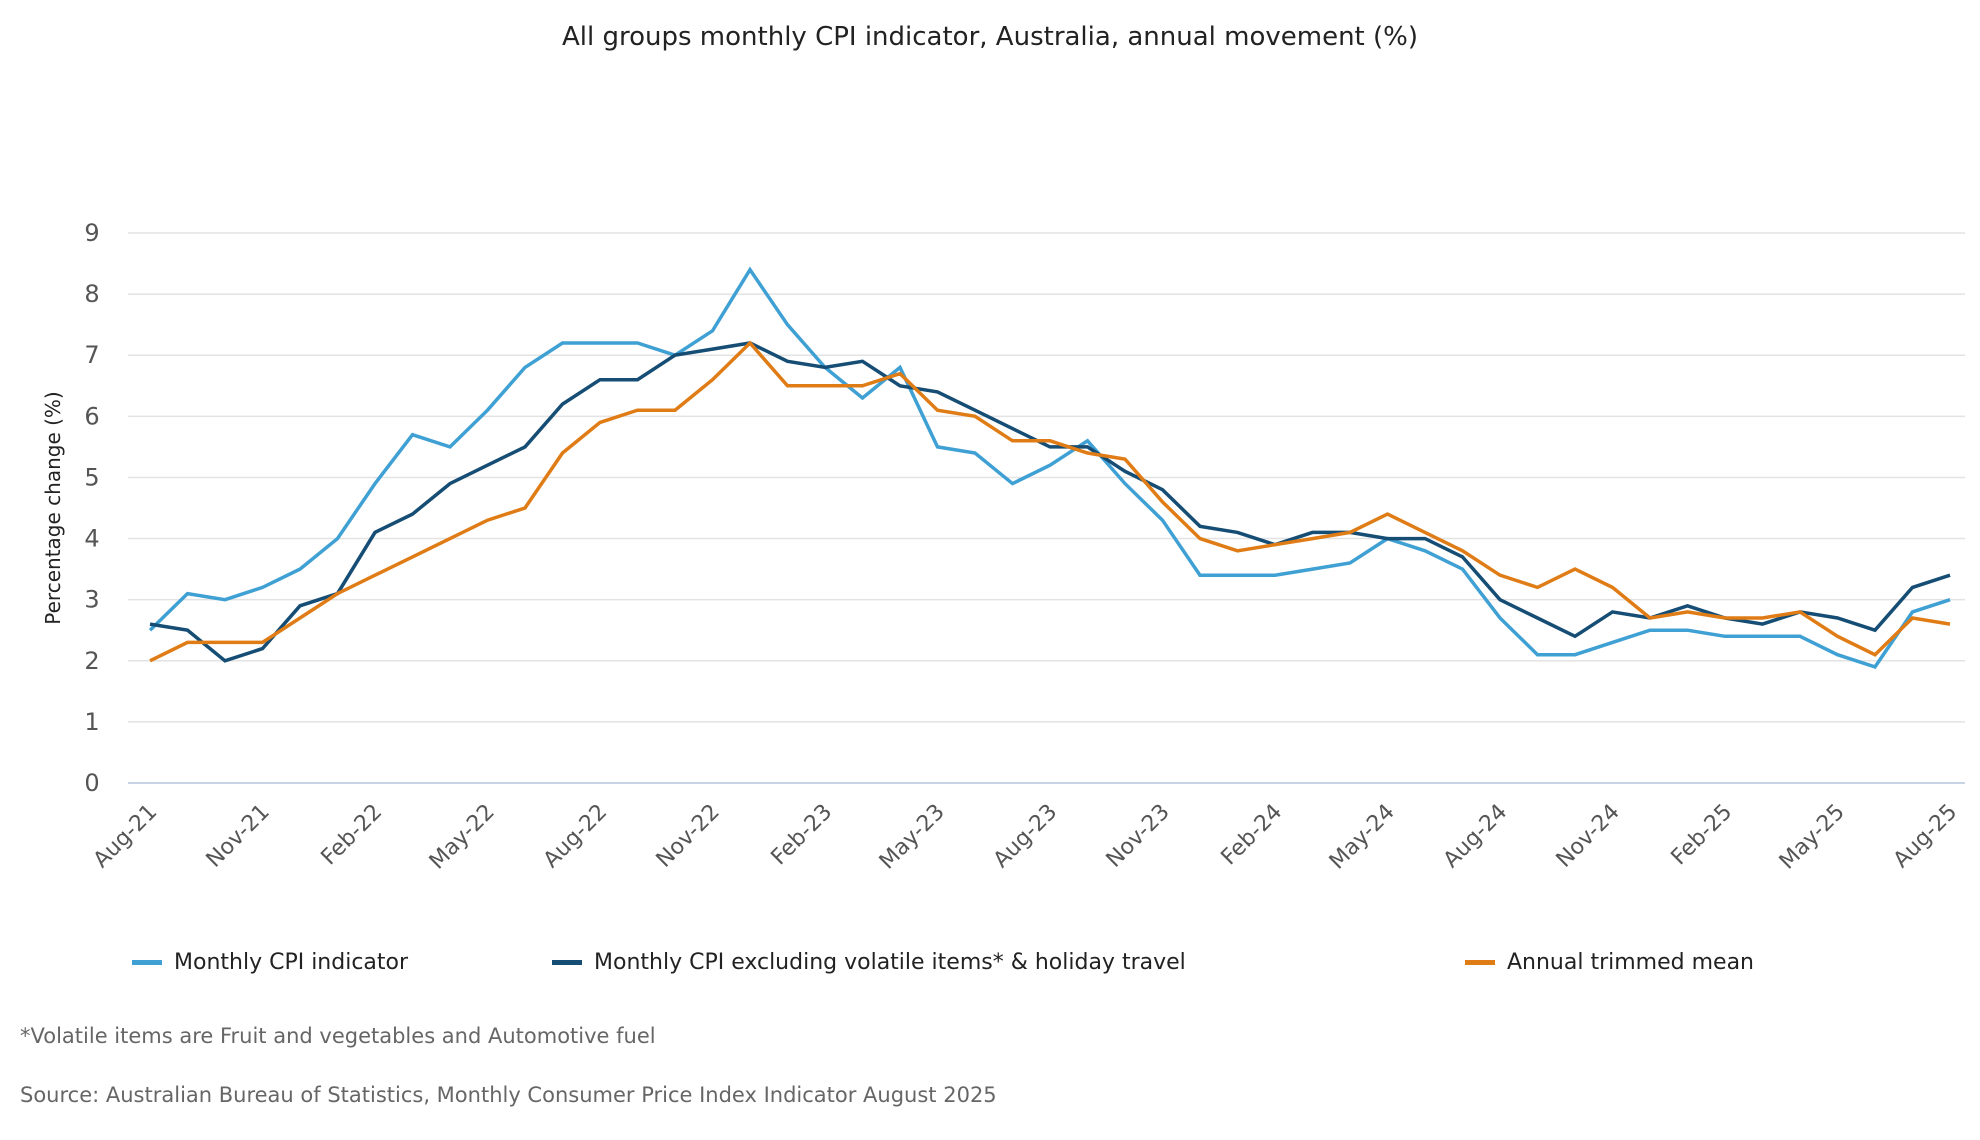 This screenshot has height=1140, width=1980. I want to click on y-tick-label: 4, so click(91, 539).